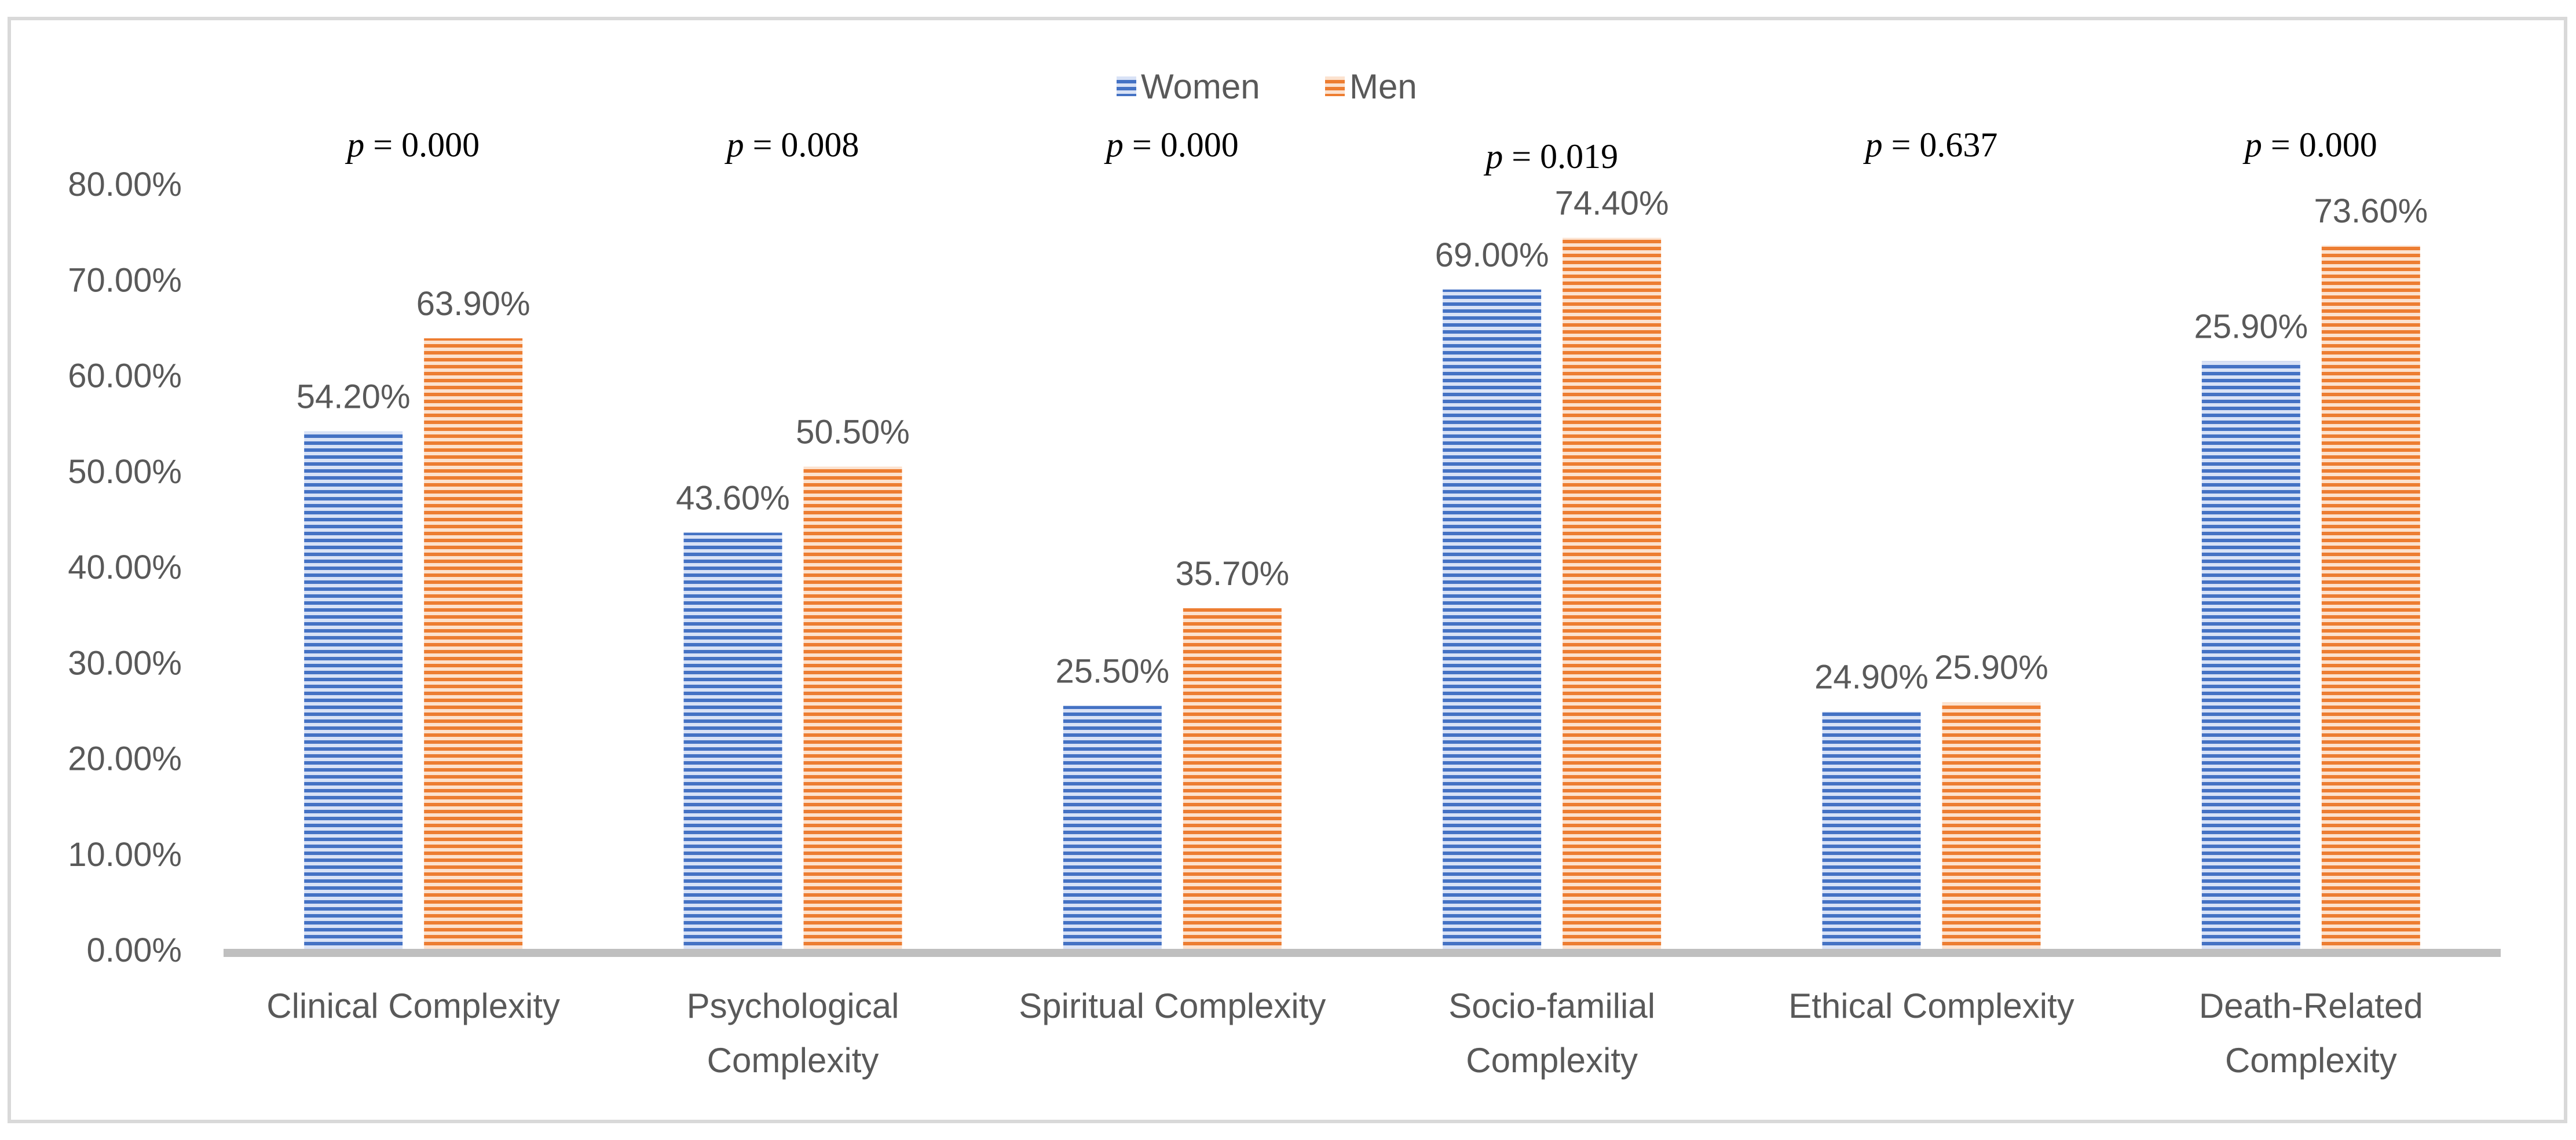 This screenshot has height=1140, width=2576. What do you see at coordinates (801, 145) in the screenshot?
I see `p-value-text: = 0.008` at bounding box center [801, 145].